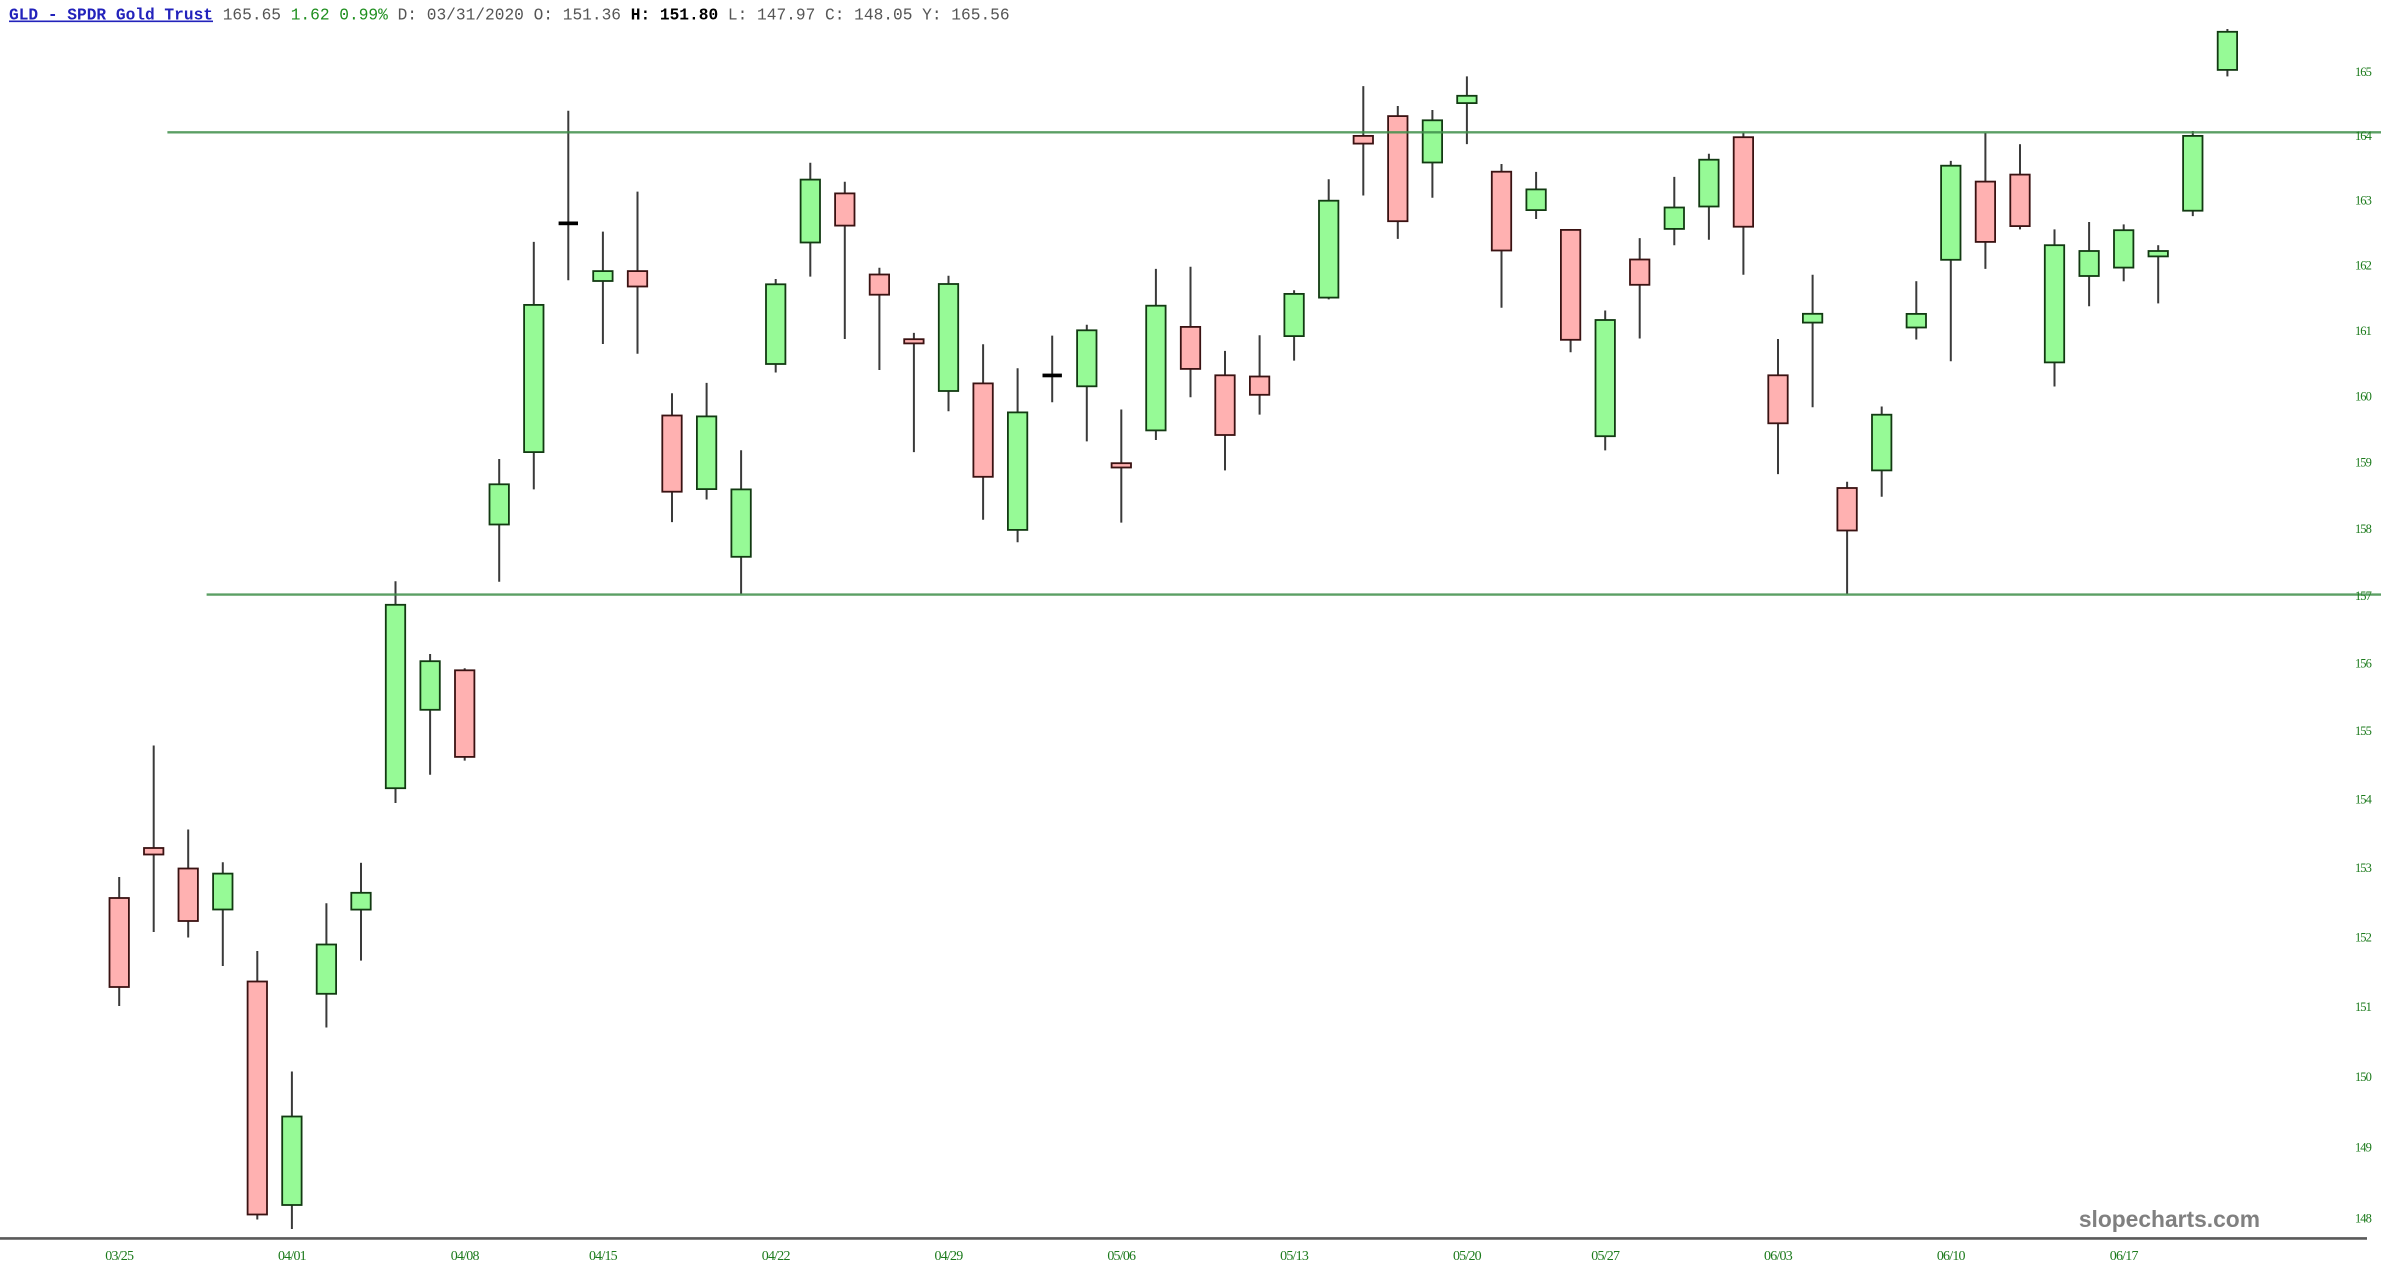 This screenshot has height=1276, width=2381. I want to click on svg-text: 06/10, so click(1951, 1256).